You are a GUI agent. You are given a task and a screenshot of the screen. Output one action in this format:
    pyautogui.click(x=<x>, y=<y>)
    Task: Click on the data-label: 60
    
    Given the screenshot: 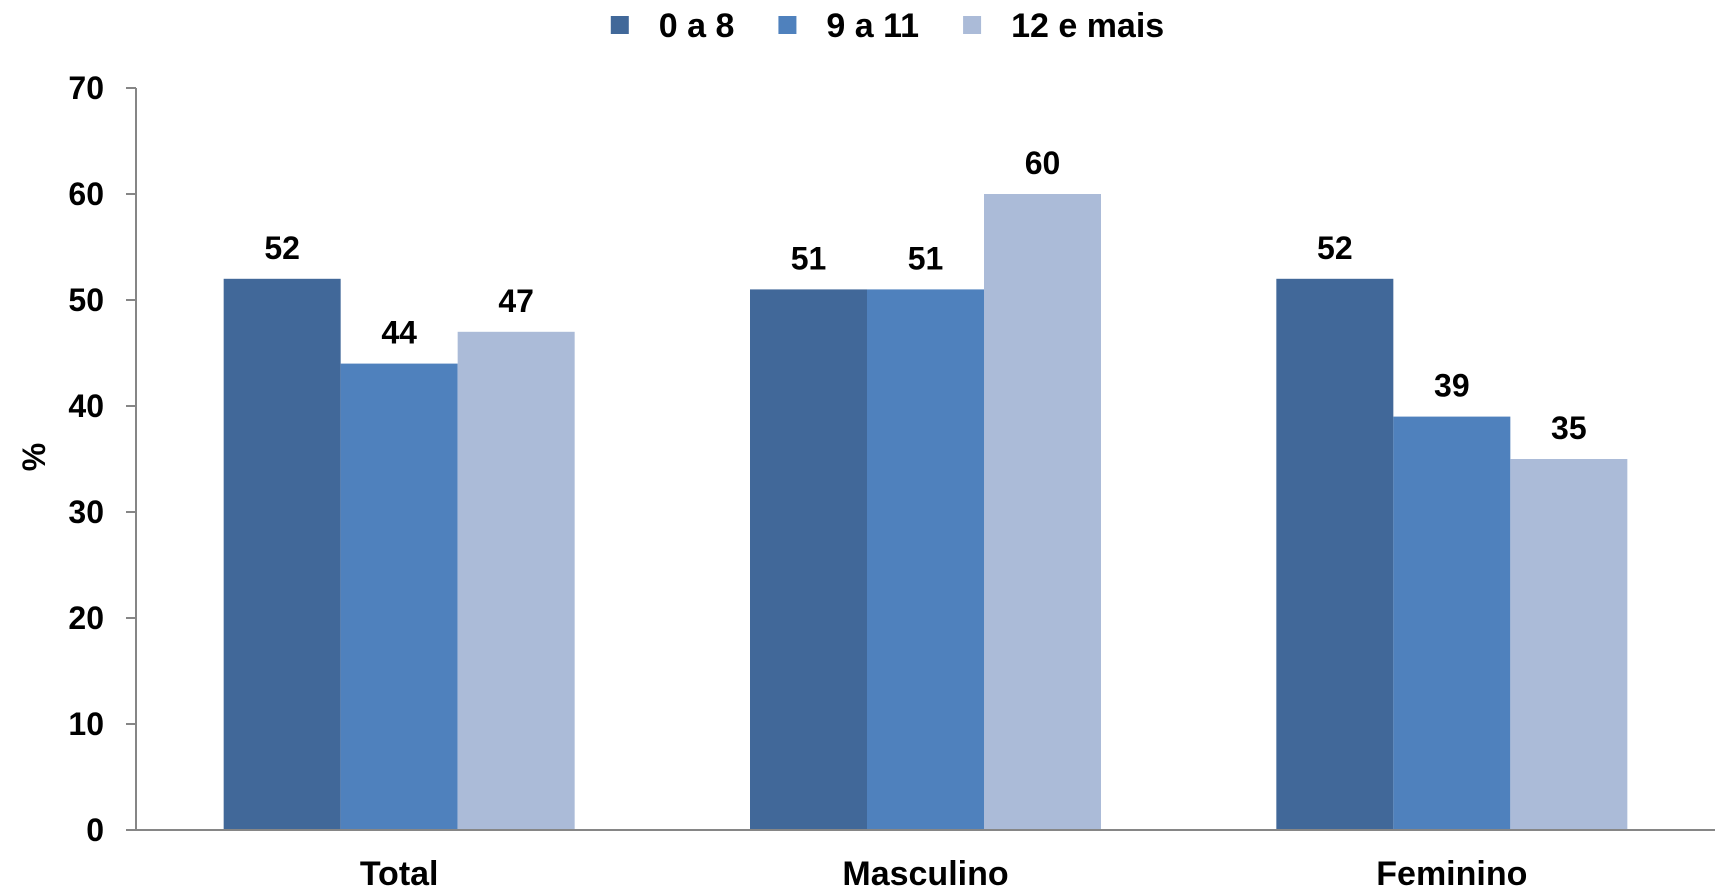 What is the action you would take?
    pyautogui.click(x=1043, y=163)
    